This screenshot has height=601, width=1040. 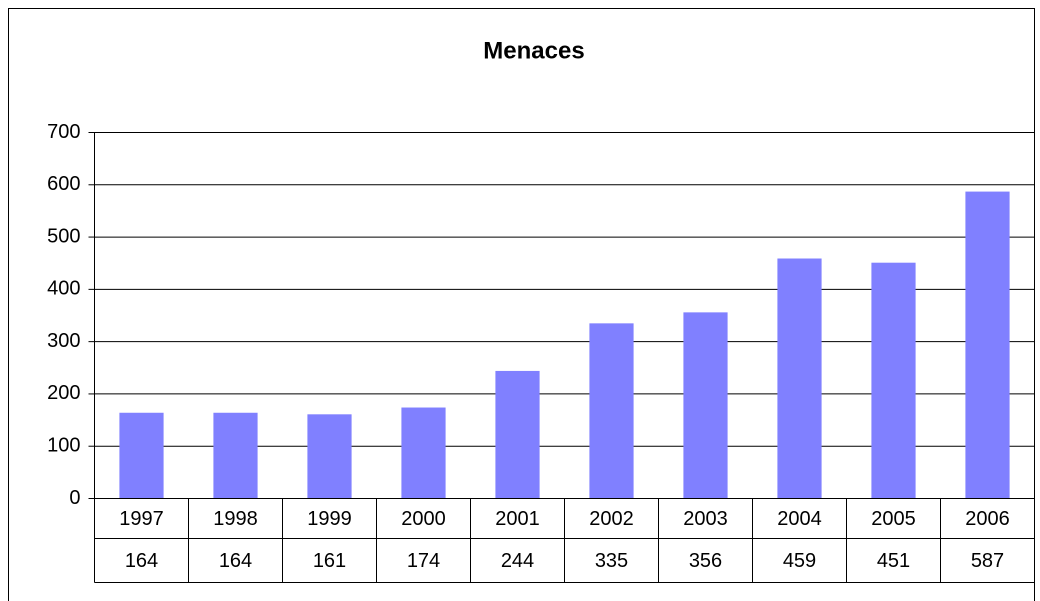 What do you see at coordinates (141, 519) in the screenshot?
I see `x-tick-label: 1997` at bounding box center [141, 519].